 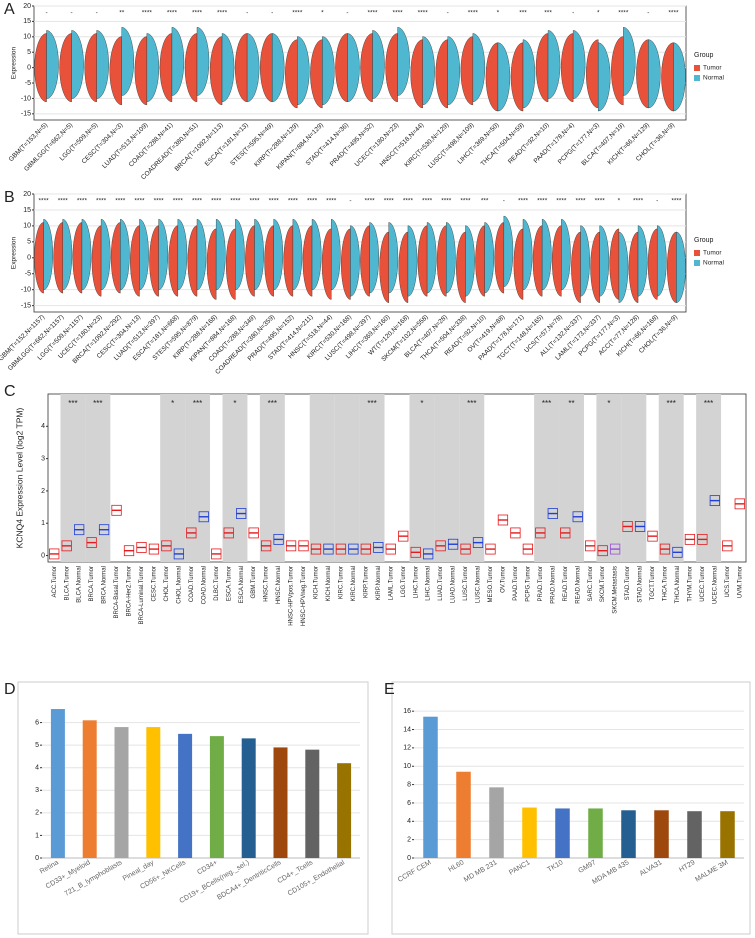 I want to click on y-tick-label: 14, so click(x=407, y=729).